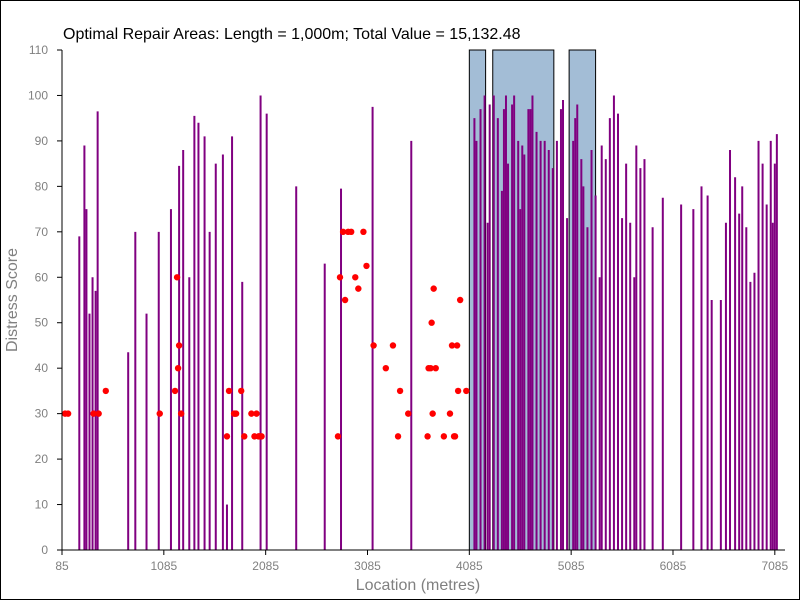  What do you see at coordinates (673, 566) in the screenshot?
I see `x-tick-label: 6085` at bounding box center [673, 566].